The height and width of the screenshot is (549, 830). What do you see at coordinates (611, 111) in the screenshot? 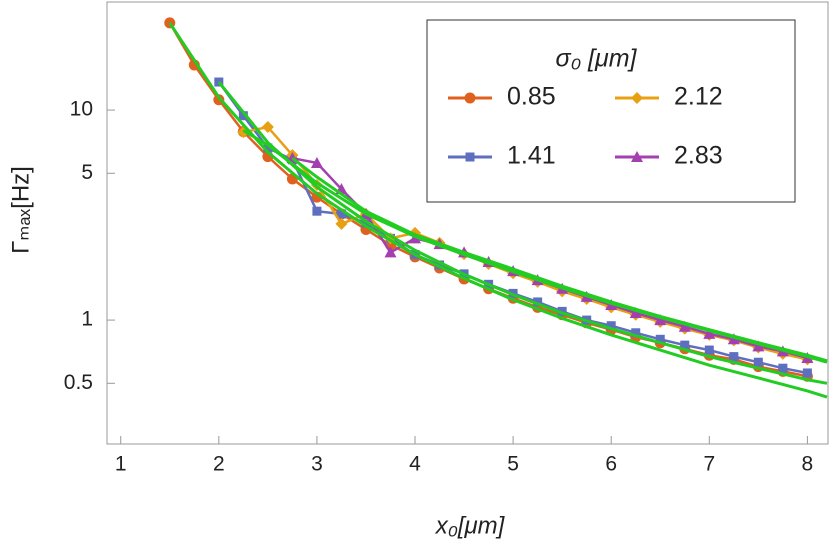
I see `legend-box` at bounding box center [611, 111].